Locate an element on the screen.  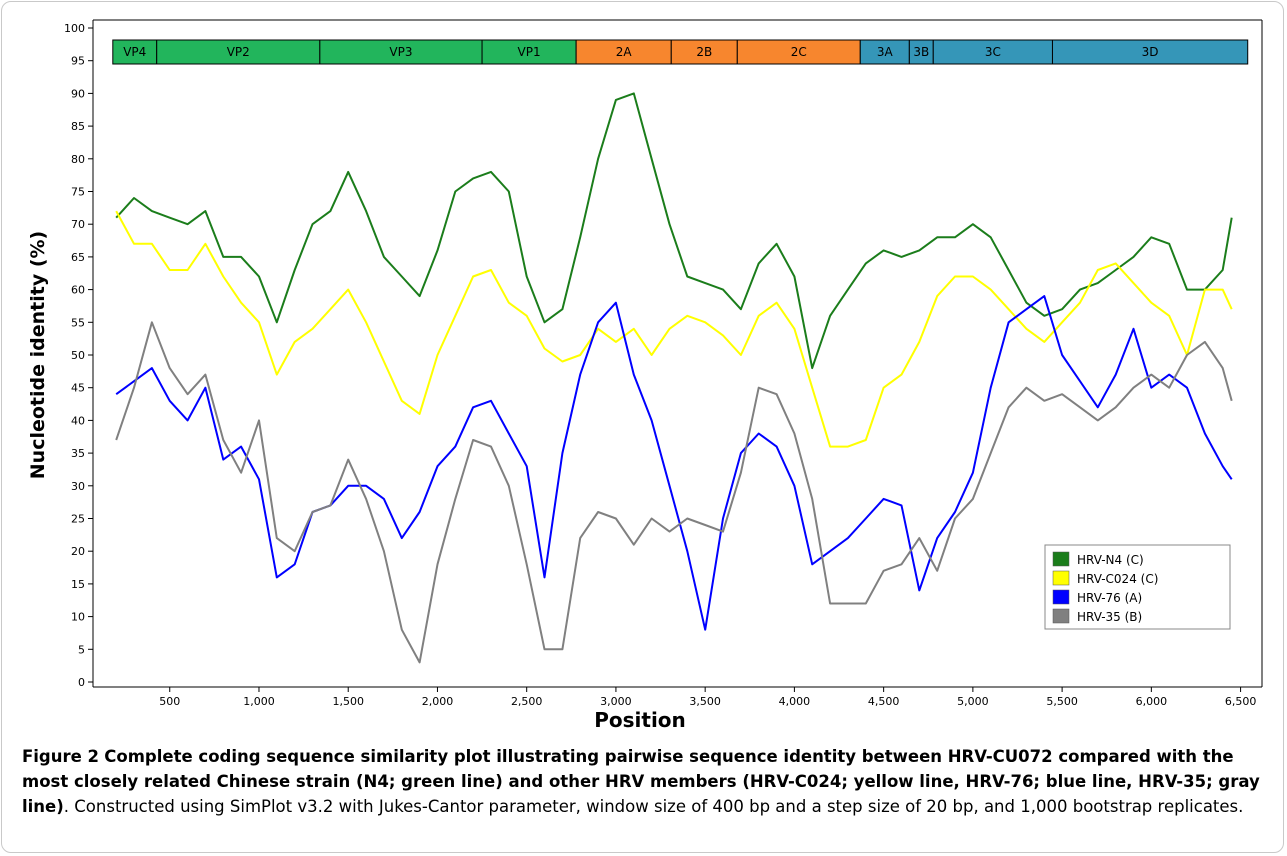
y-tick-label: 25 is located at coordinates (78, 519).